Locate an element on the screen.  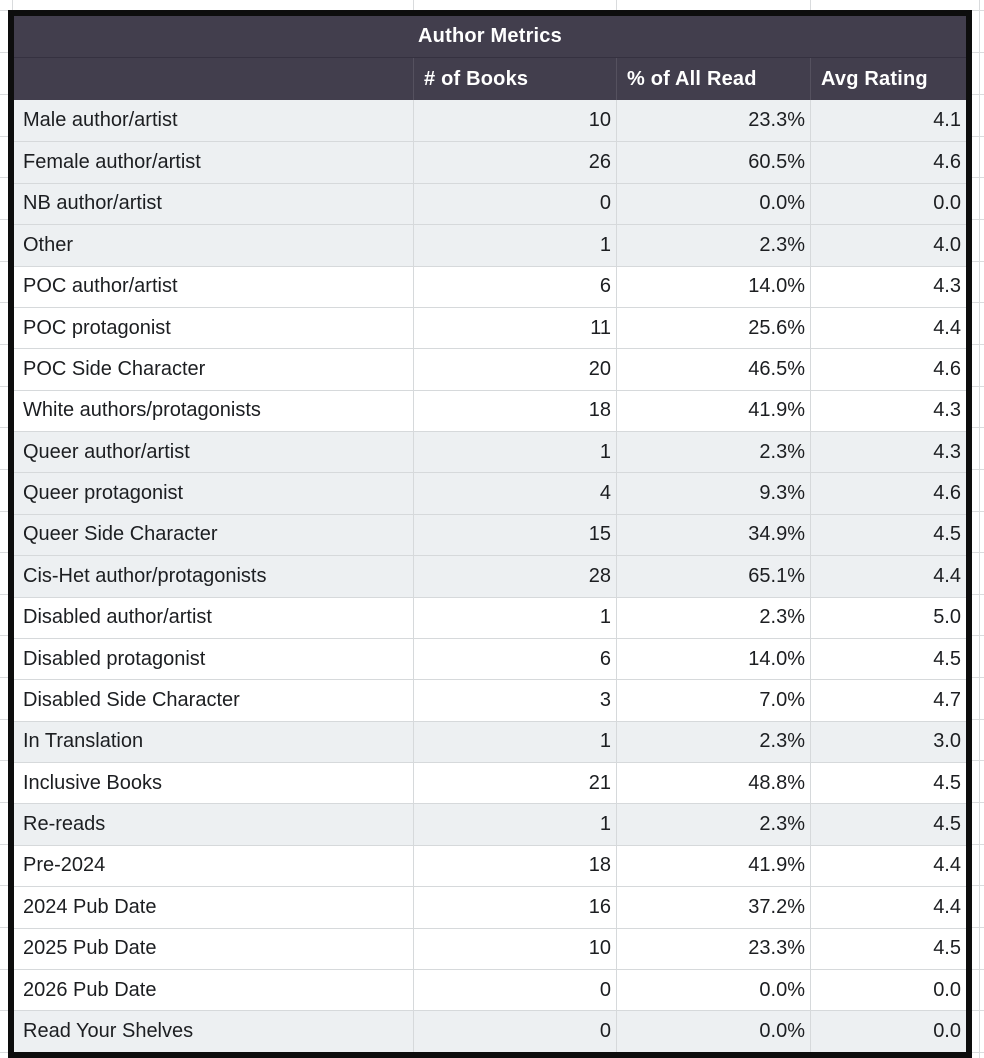
cell-label: Male author/artist is located at coordinates (100, 120).